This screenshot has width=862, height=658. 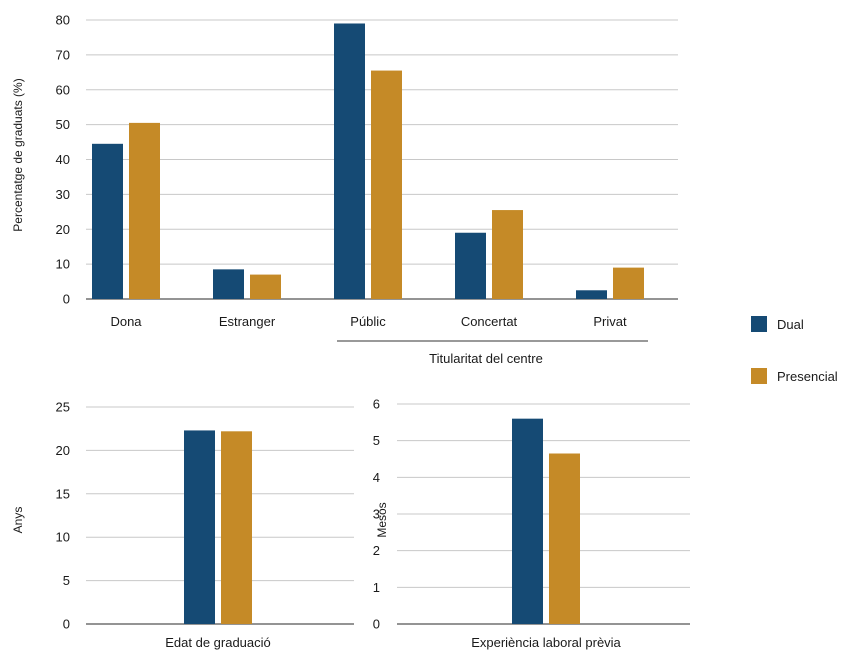 I want to click on legend-label-presencial: Presencial, so click(x=807, y=376).